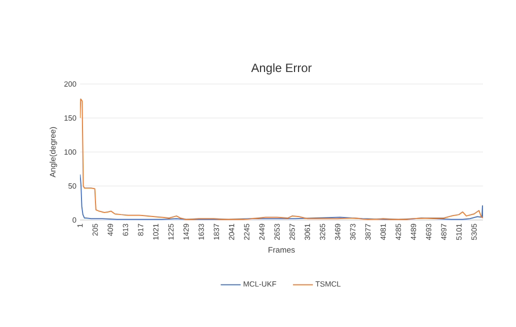 This screenshot has height=327, width=516. I want to click on x-axis-title: Frames, so click(281, 250).